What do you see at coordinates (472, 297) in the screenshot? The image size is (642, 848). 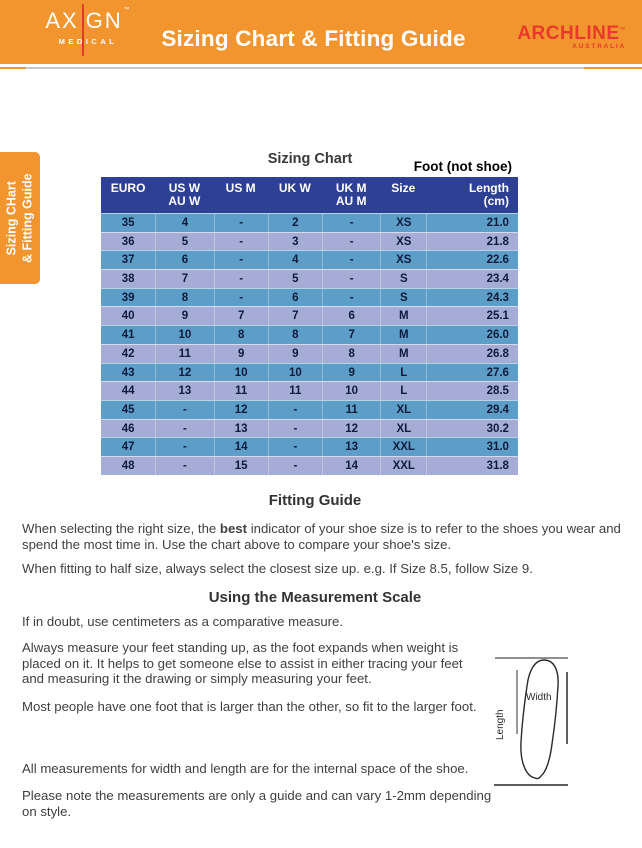 I see `table-cell: 24.3` at bounding box center [472, 297].